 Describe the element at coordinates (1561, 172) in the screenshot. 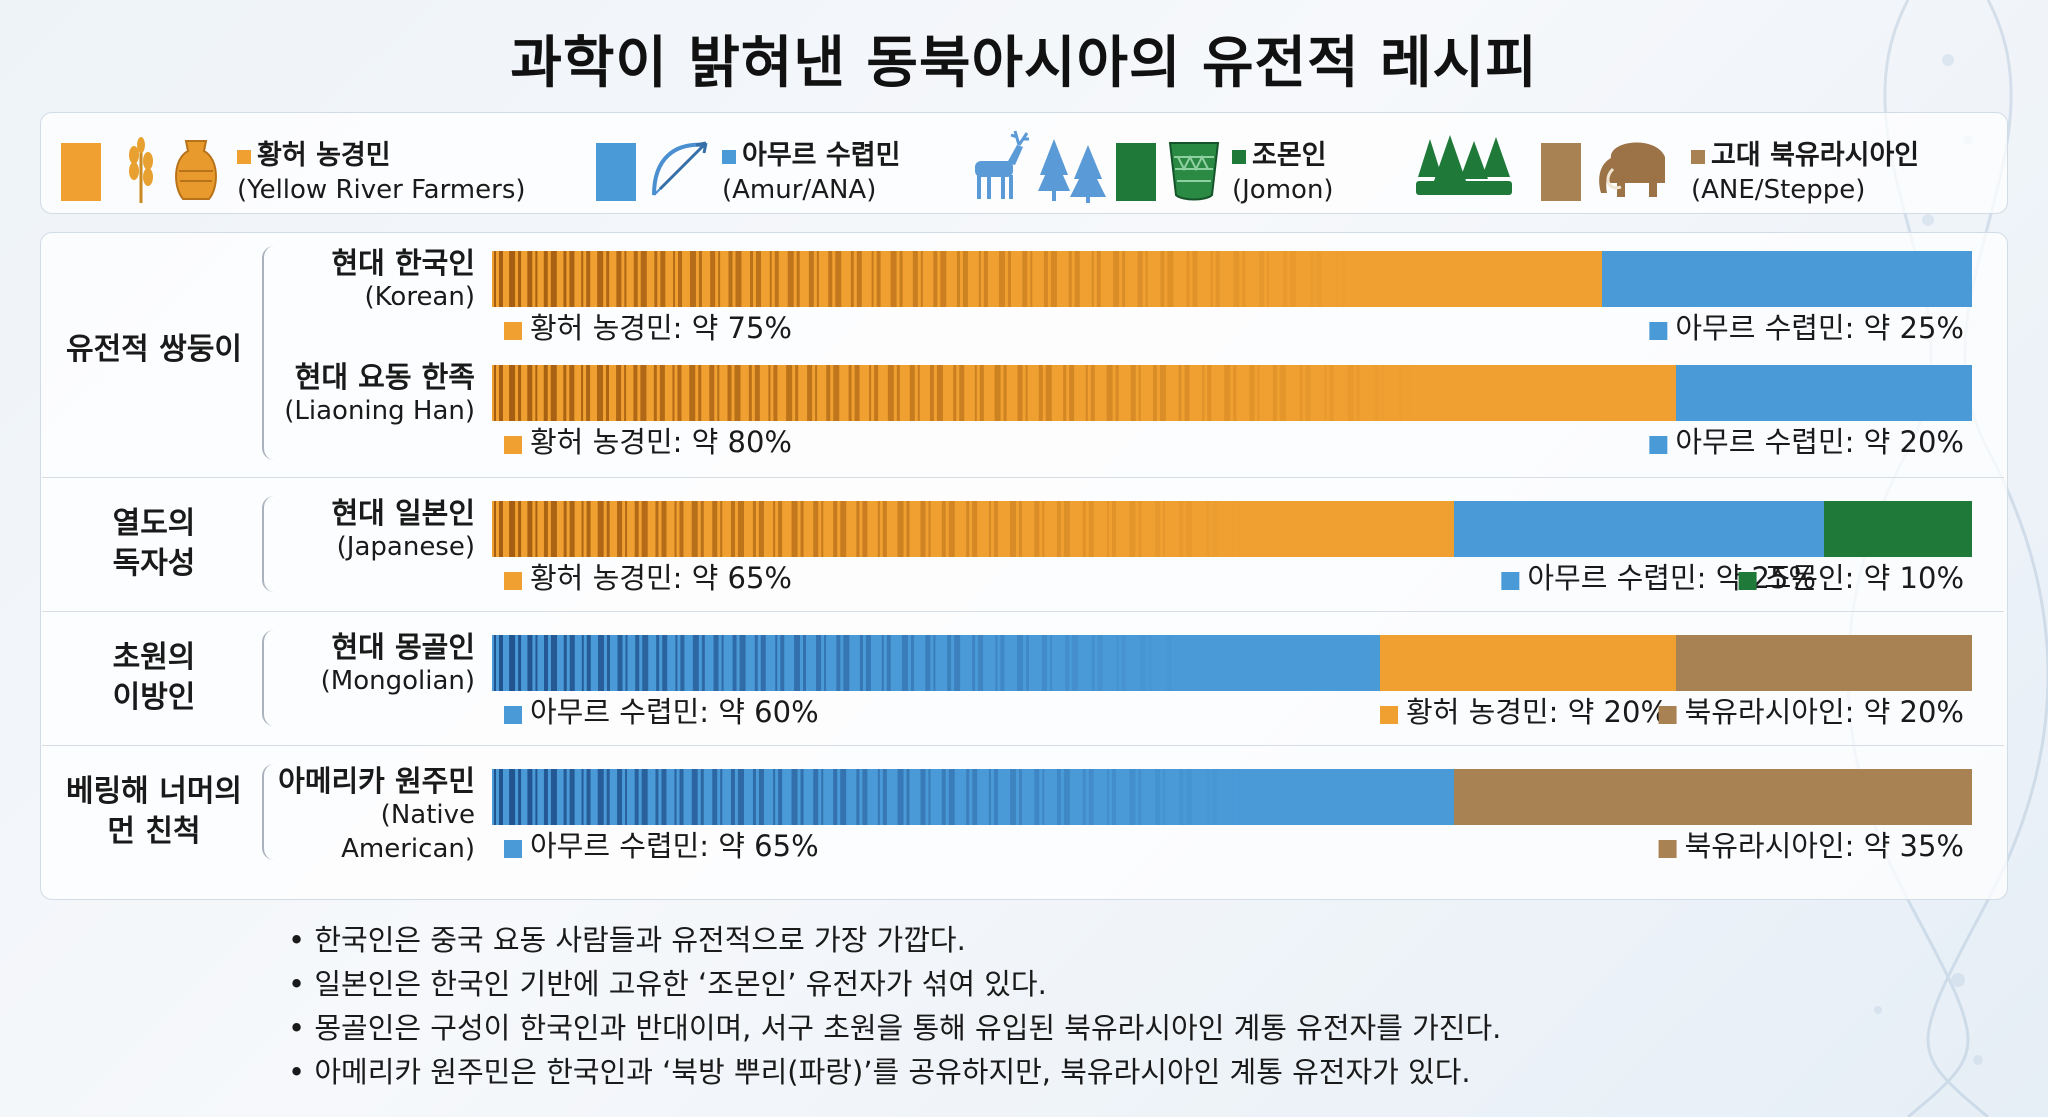

I see `legend-swatch-ane` at that location.